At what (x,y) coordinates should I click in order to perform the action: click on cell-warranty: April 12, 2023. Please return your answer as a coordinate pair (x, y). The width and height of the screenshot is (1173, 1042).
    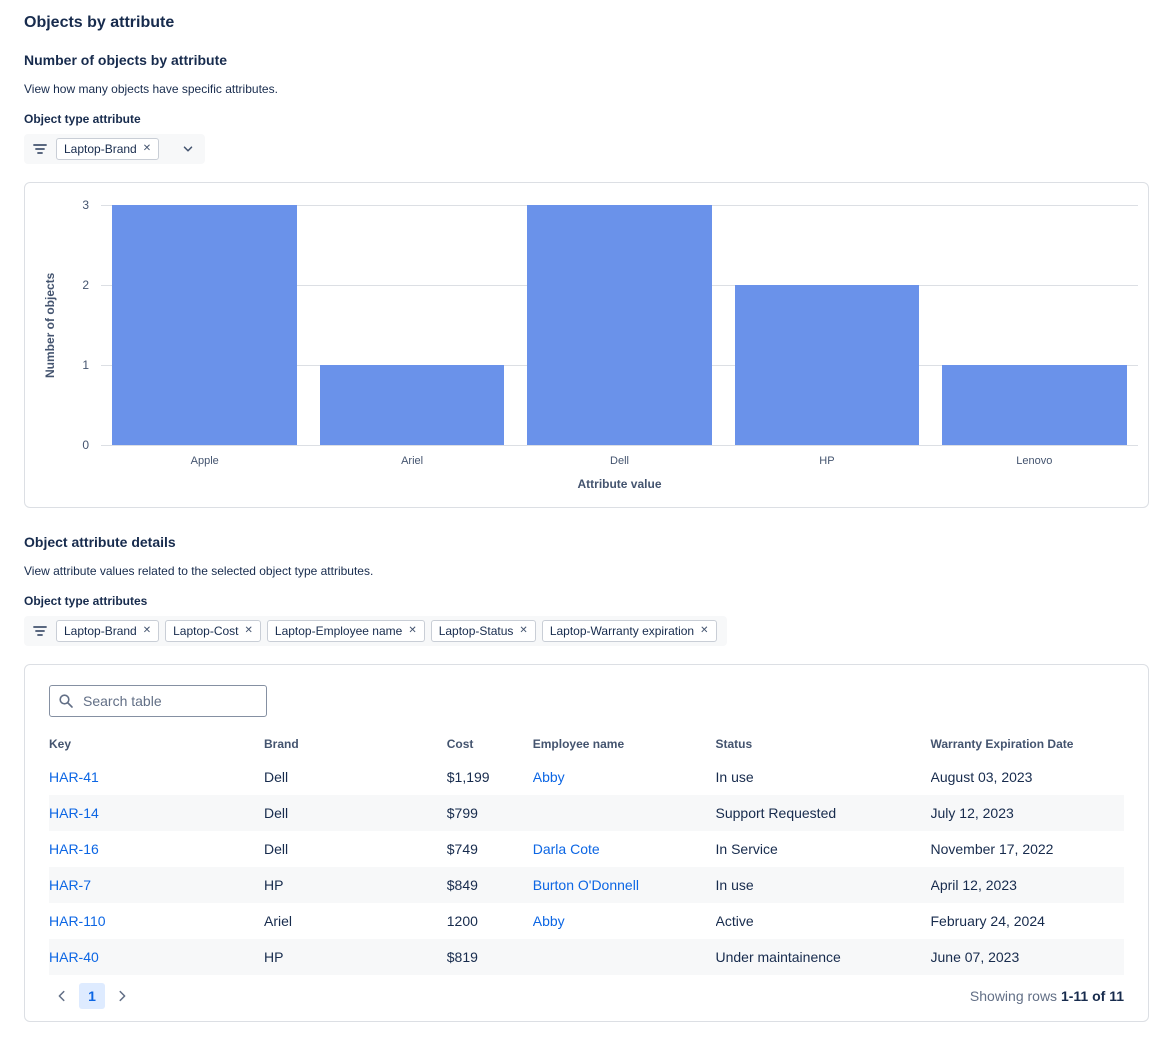
    Looking at the image, I should click on (973, 885).